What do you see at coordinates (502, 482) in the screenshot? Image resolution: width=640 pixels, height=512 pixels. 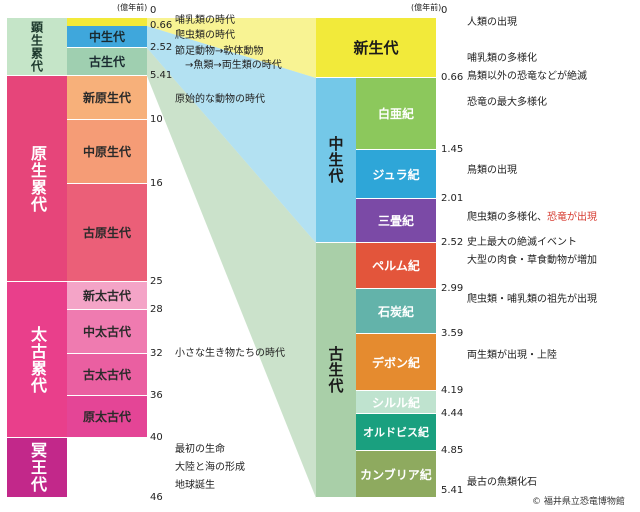 I see `note-oldest-fish-fossil: 最古の魚類化石` at bounding box center [502, 482].